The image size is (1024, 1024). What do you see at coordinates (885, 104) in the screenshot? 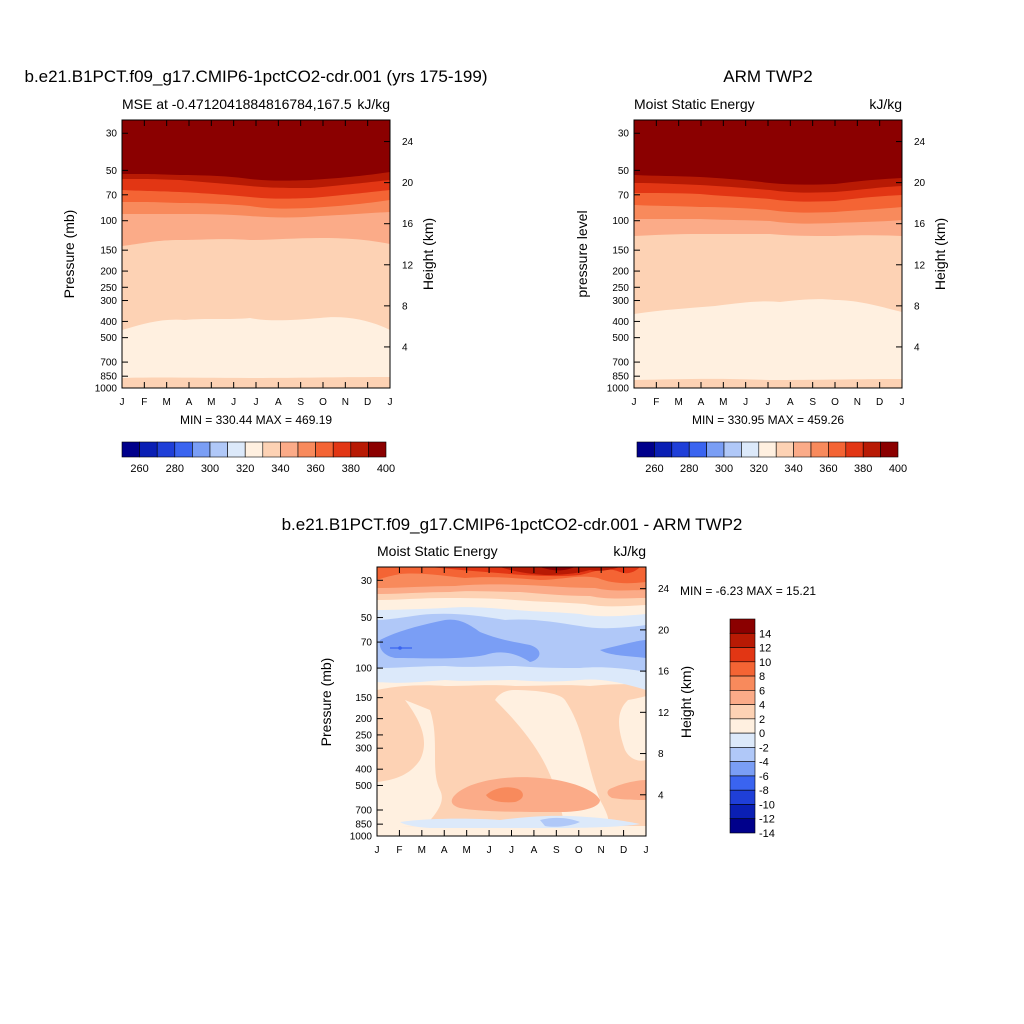
I see `panel2-units: kJ/kg` at bounding box center [885, 104].